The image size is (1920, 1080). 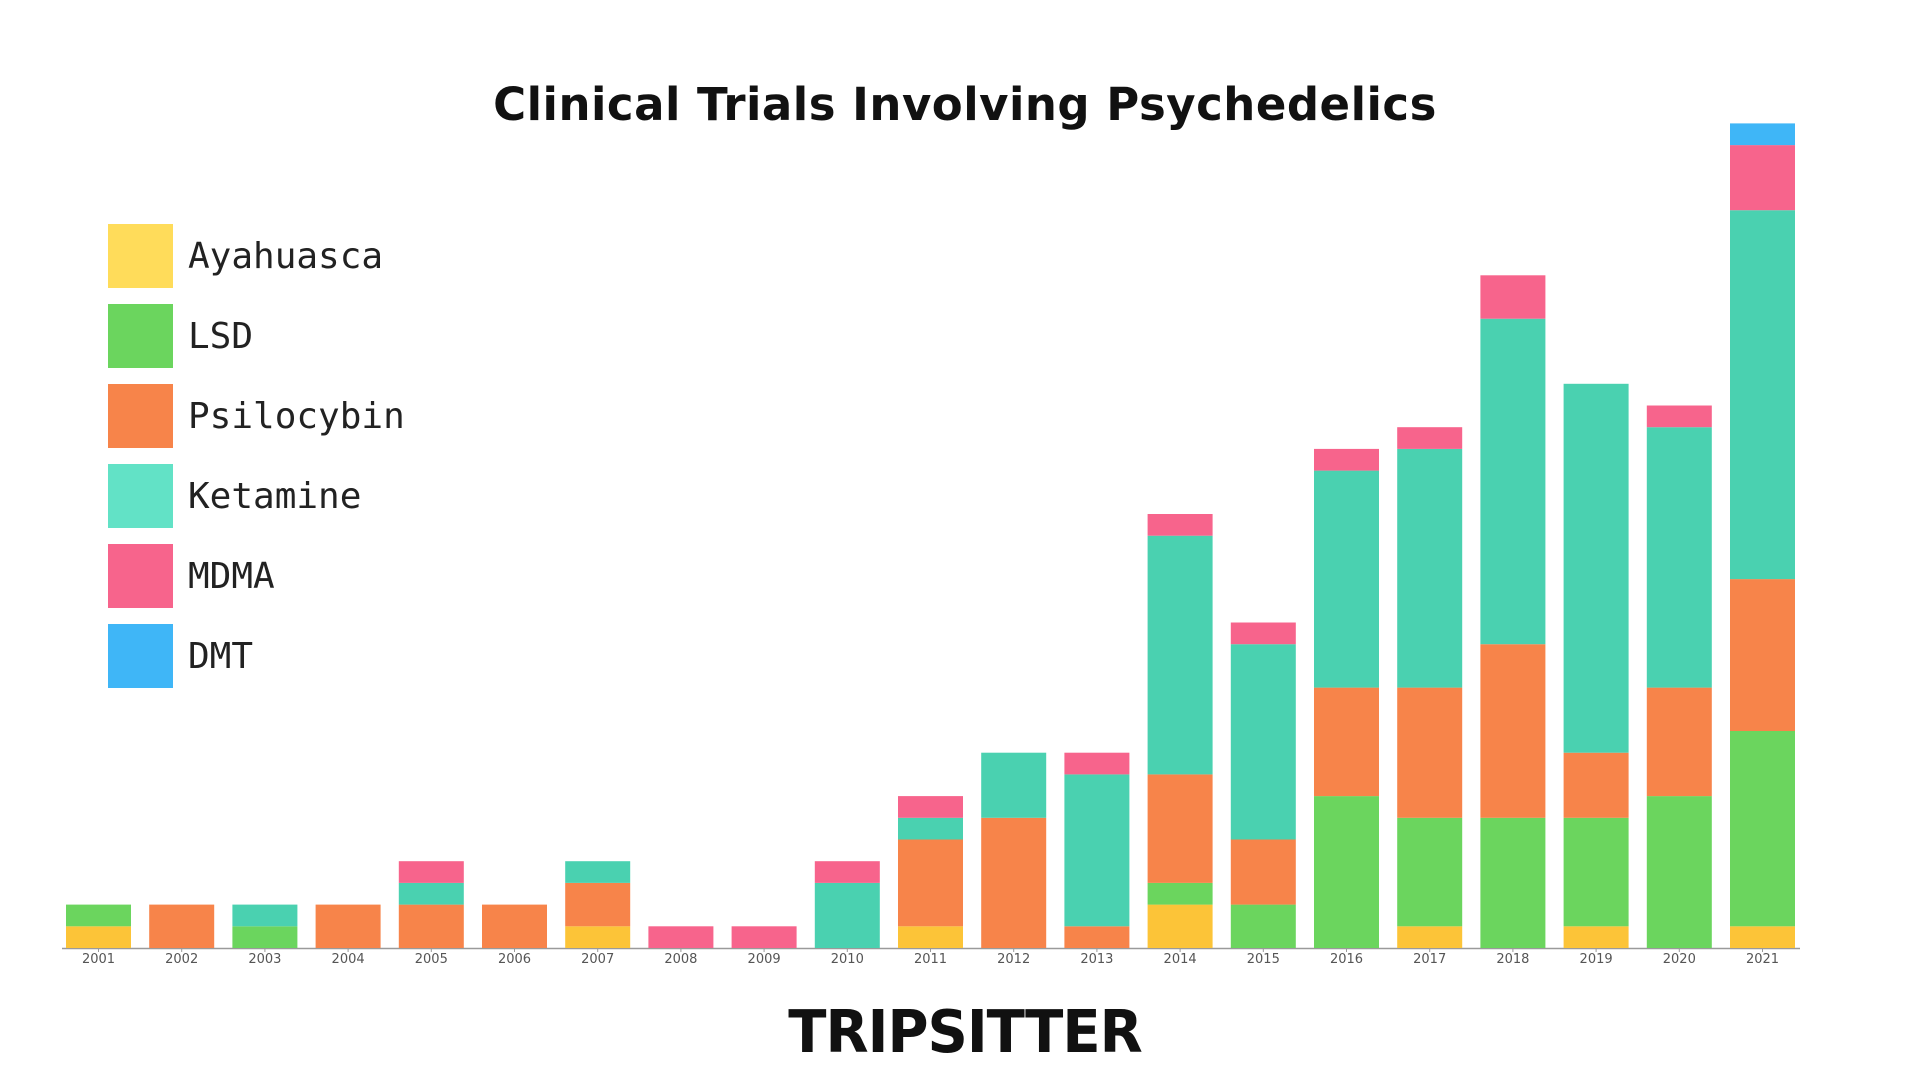 What do you see at coordinates (1180, 926) in the screenshot?
I see `bar-ayahuasca-2014` at bounding box center [1180, 926].